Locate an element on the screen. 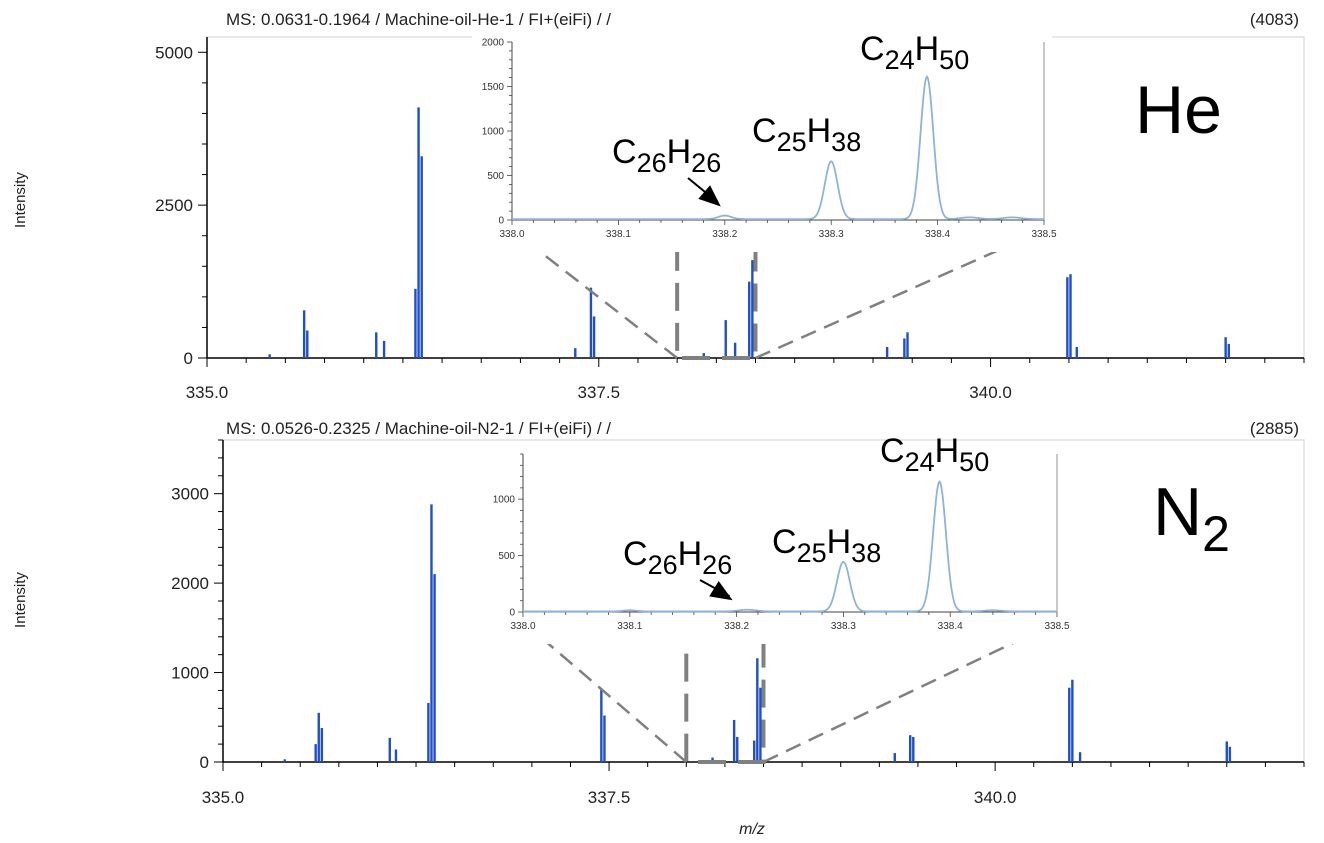 The width and height of the screenshot is (1324, 843). y-tick-label: 3000 is located at coordinates (190, 494).